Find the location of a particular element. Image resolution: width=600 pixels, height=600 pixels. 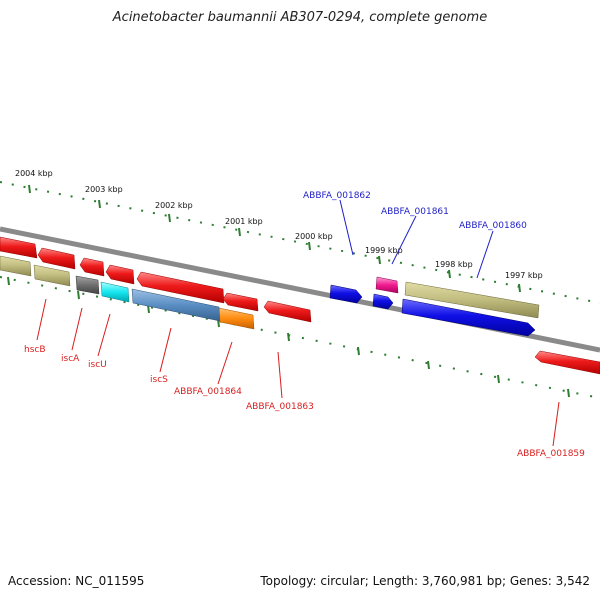

gene-blue-long is located at coordinates (468, 317).